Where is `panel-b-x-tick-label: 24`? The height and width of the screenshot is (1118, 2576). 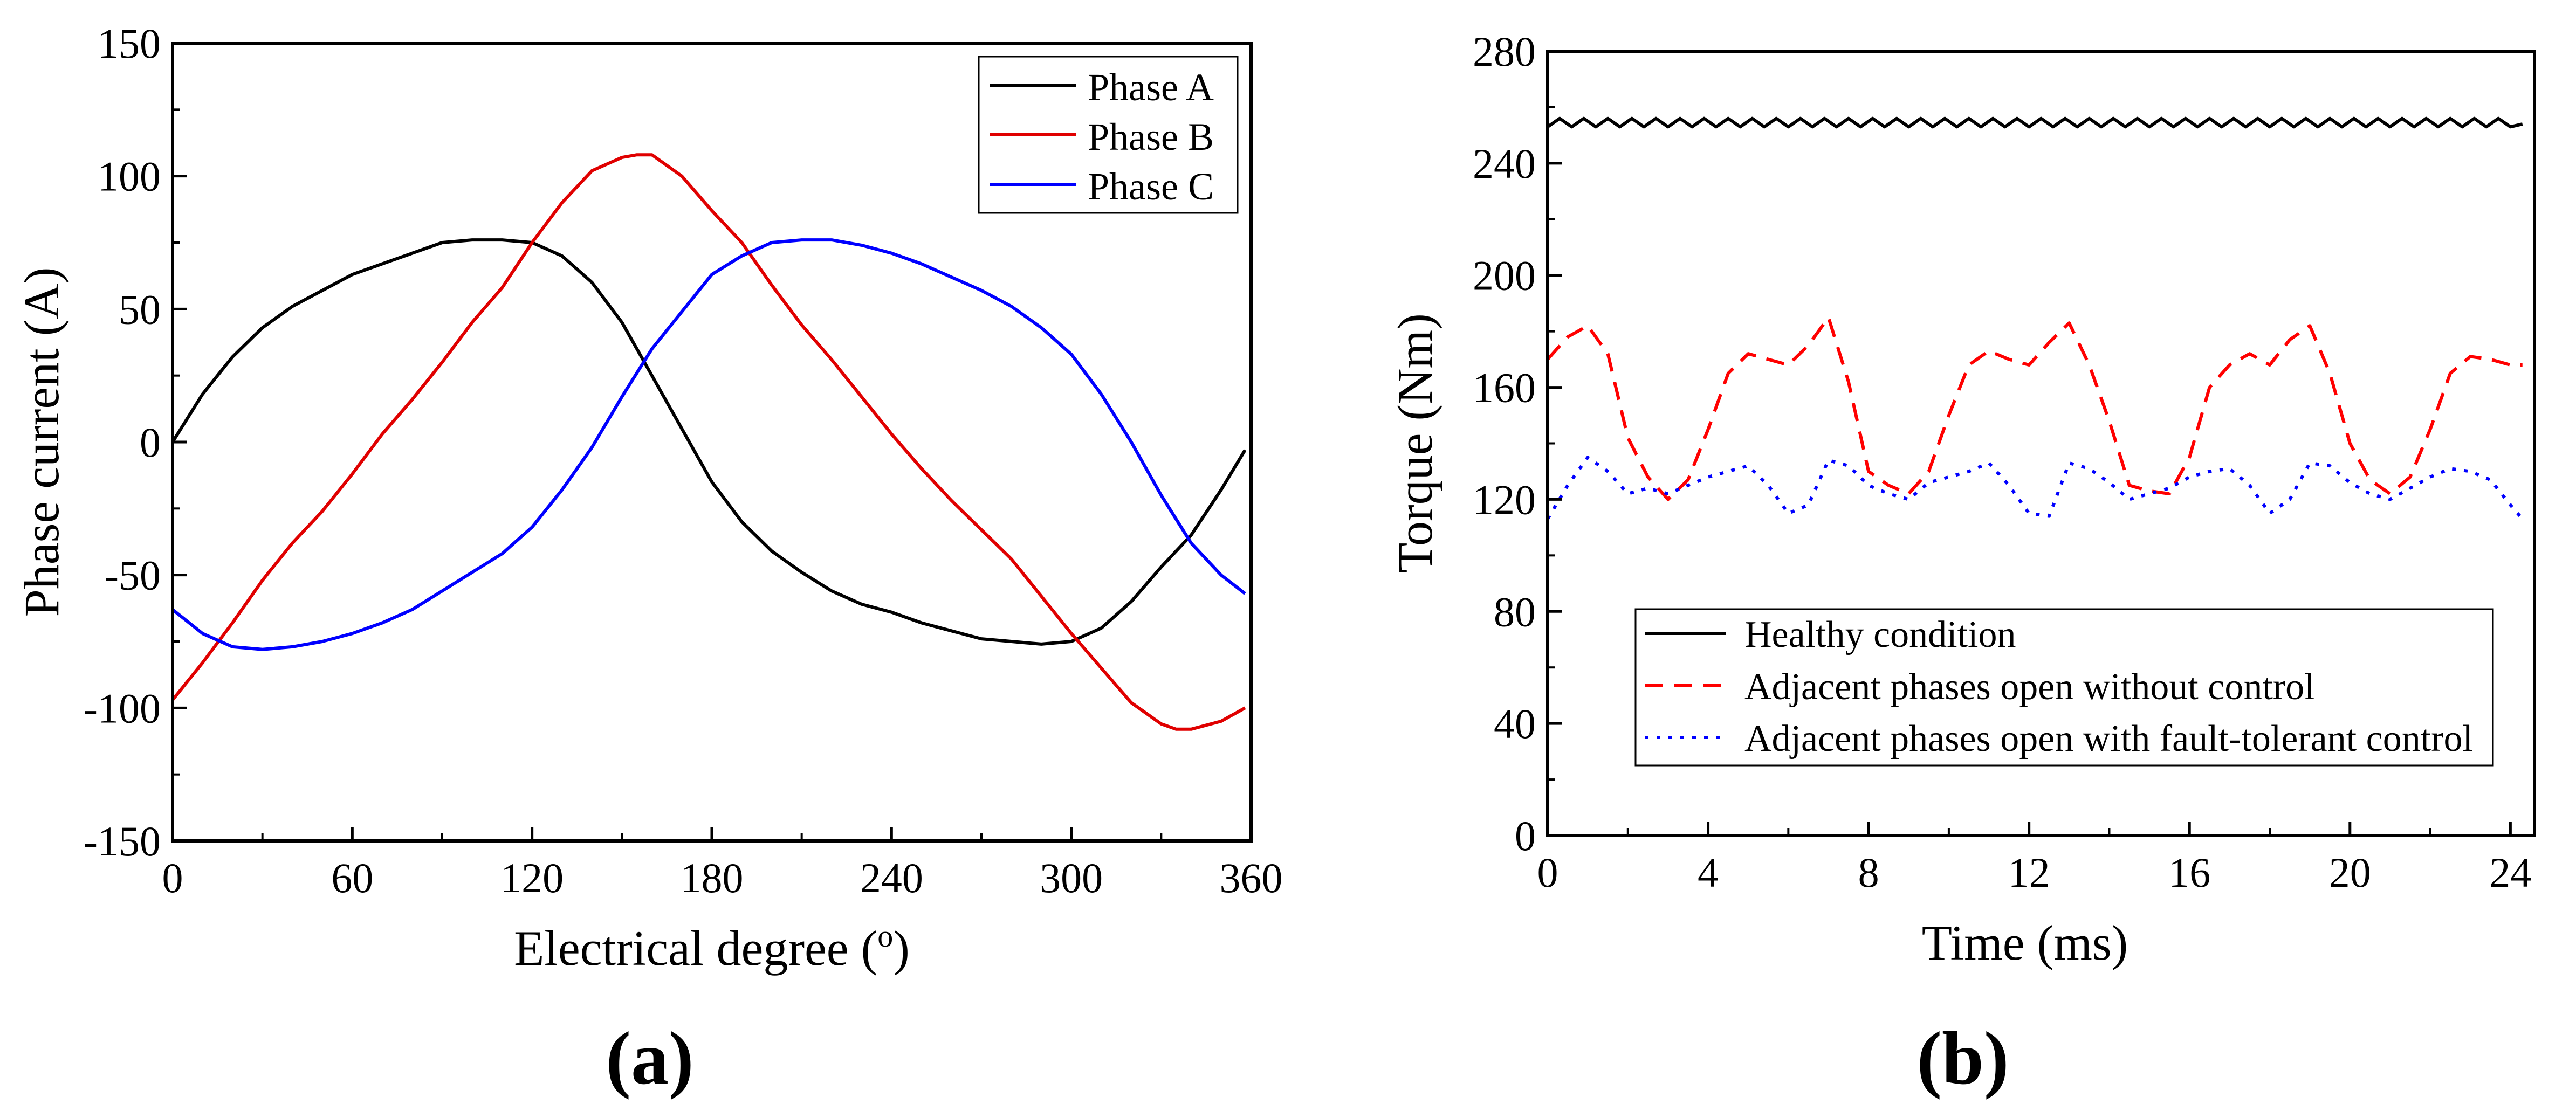 panel-b-x-tick-label: 24 is located at coordinates (2510, 872).